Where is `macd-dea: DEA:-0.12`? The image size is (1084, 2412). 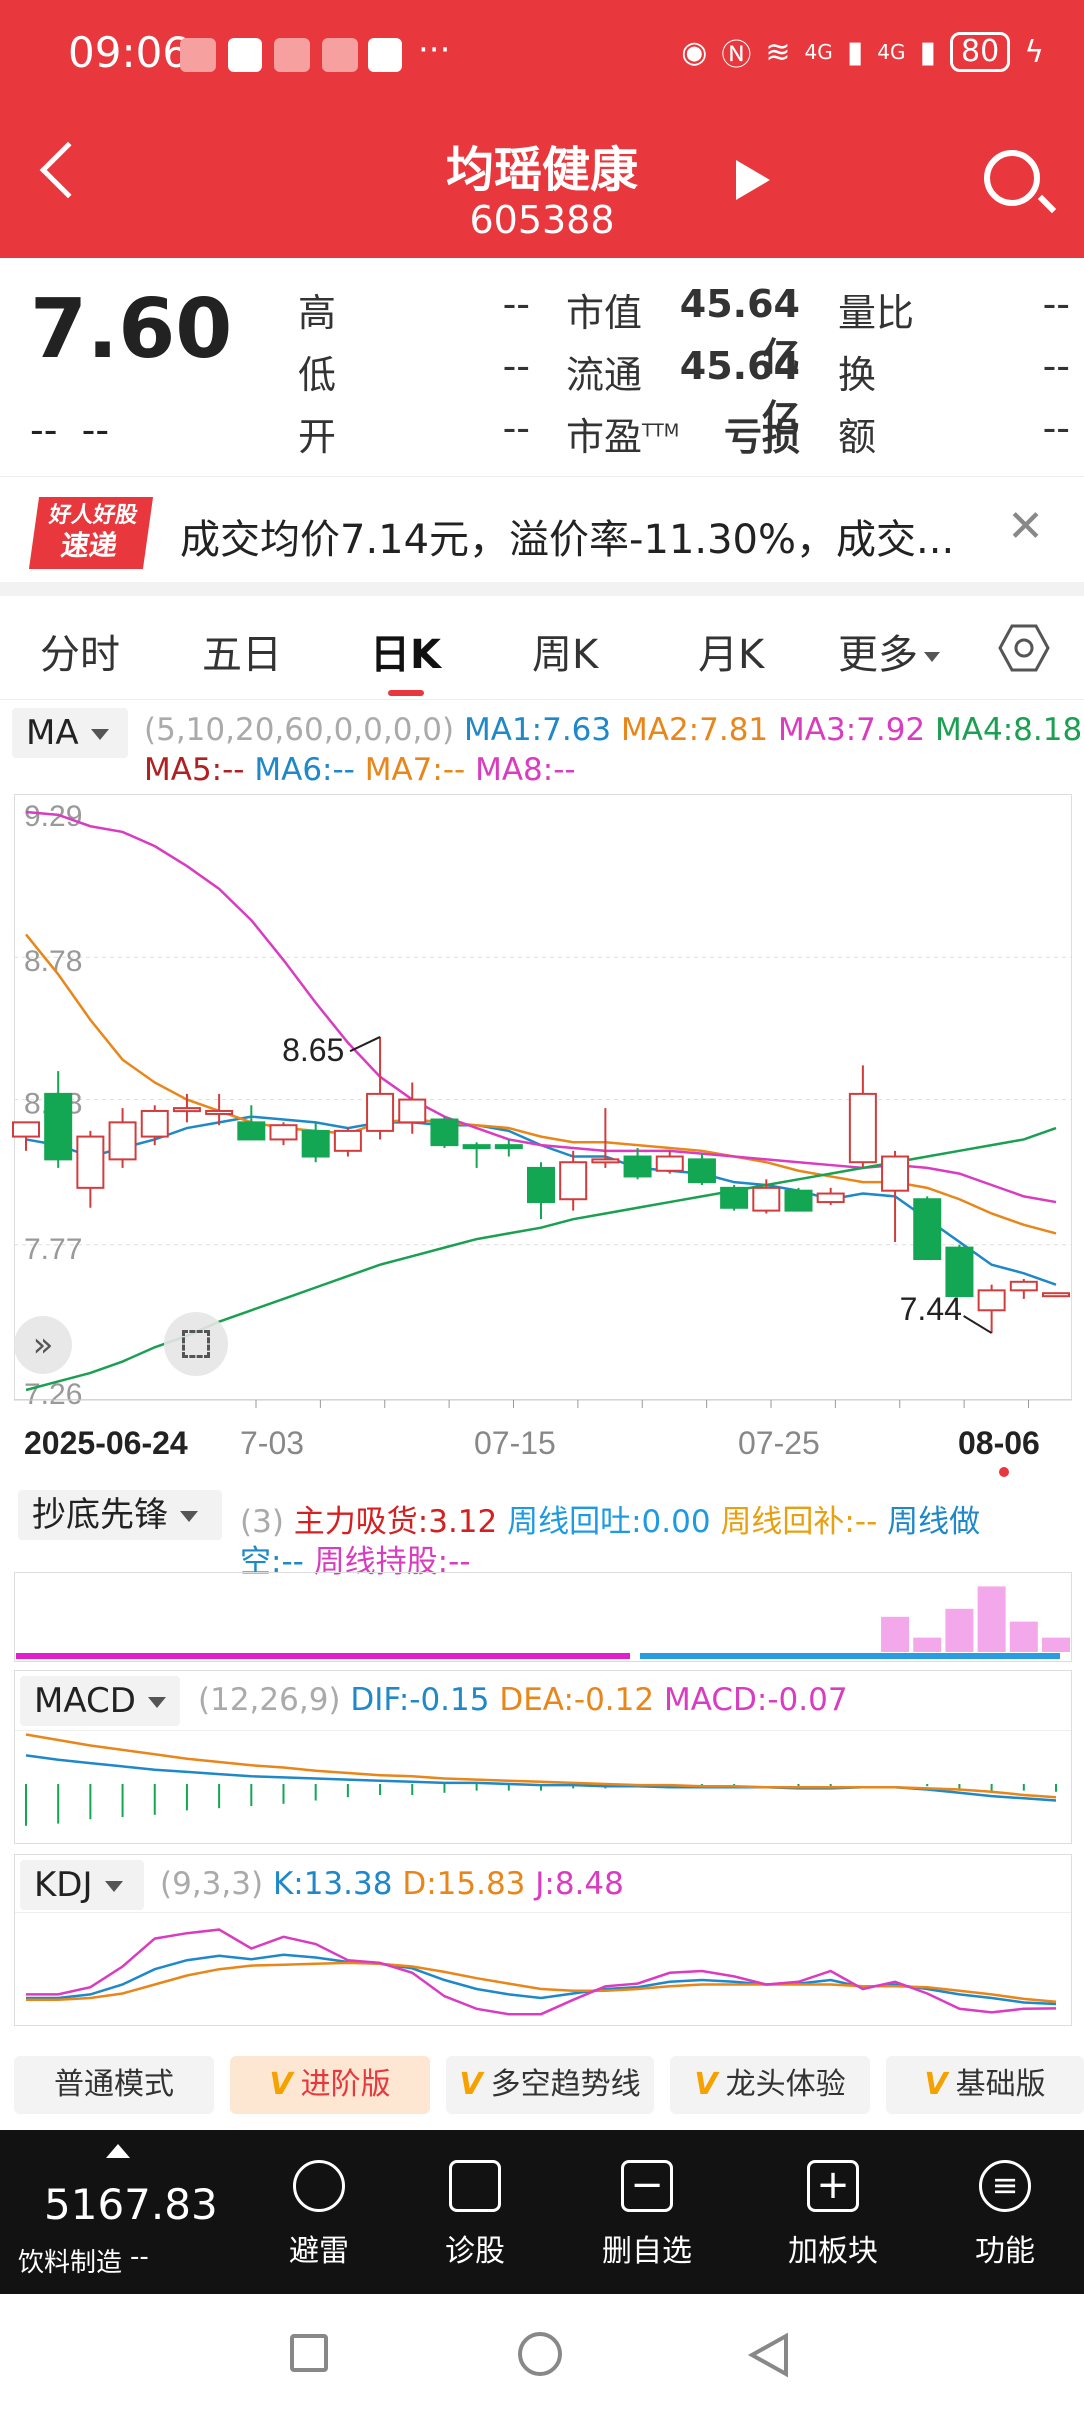 macd-dea: DEA:-0.12 is located at coordinates (577, 1700).